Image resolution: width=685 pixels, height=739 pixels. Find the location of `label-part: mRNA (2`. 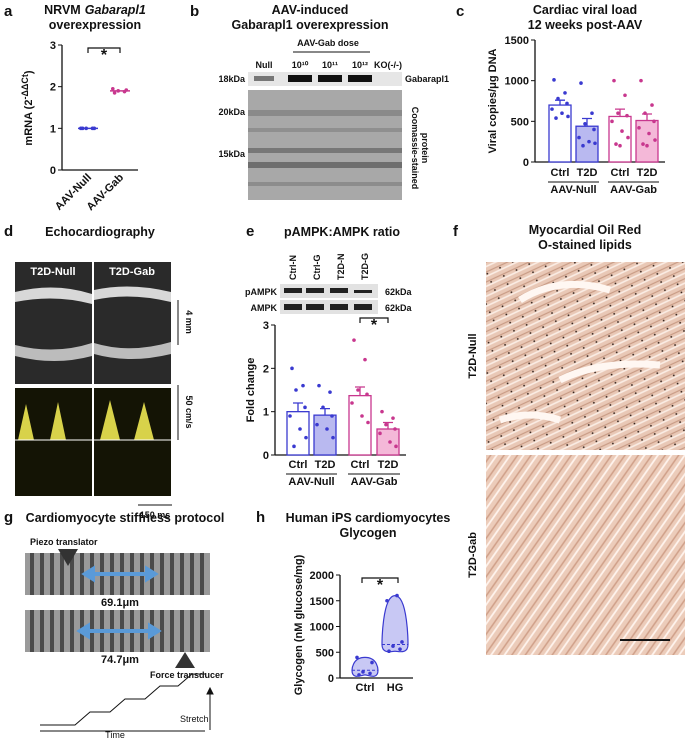

label-part: mRNA (2 is located at coordinates (29, 123).